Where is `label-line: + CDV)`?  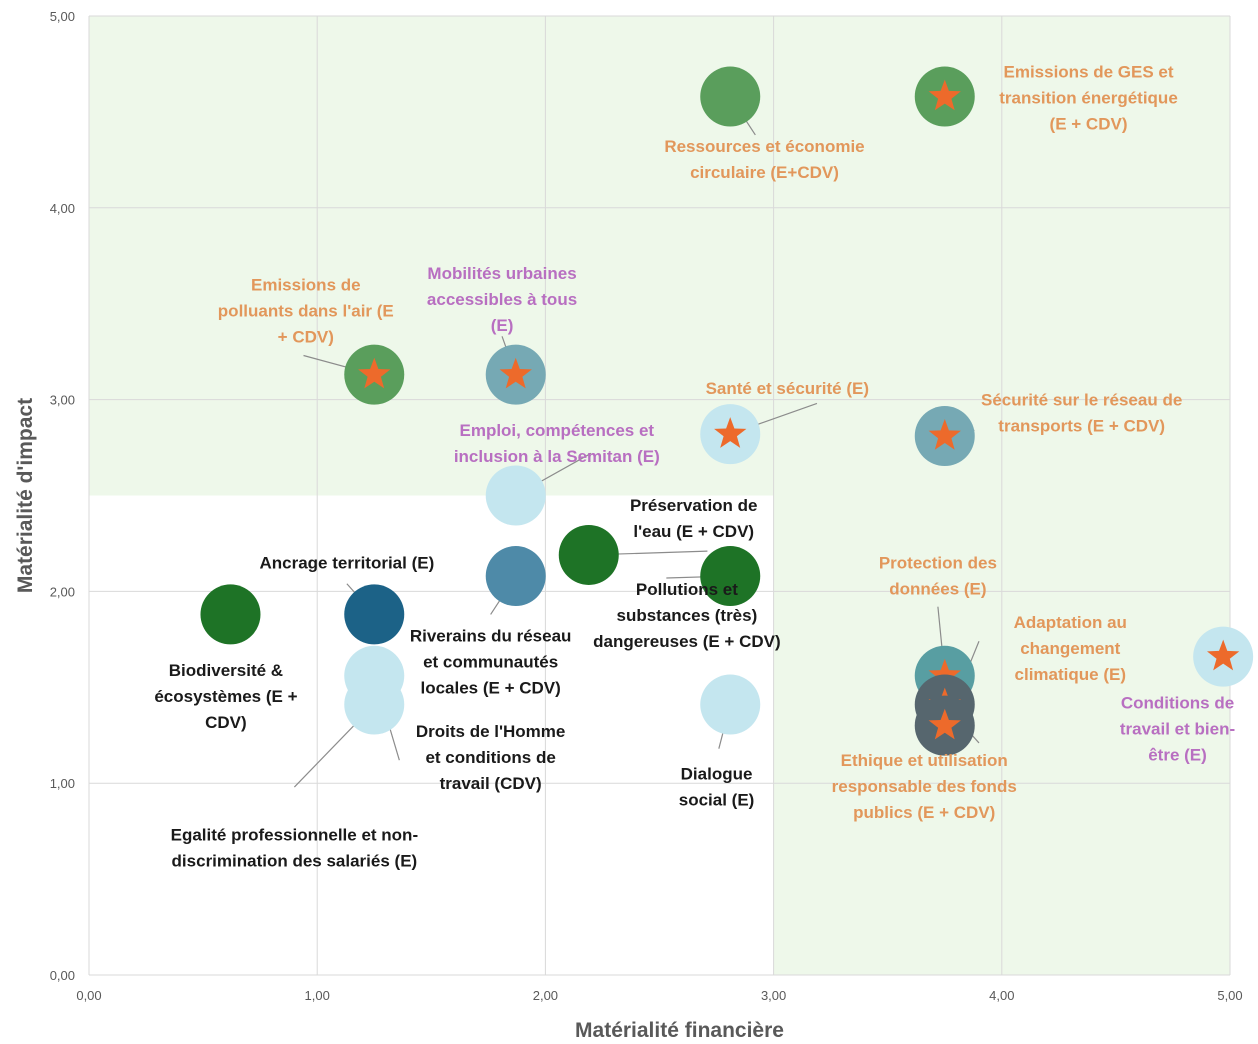
label-line: + CDV) is located at coordinates (306, 336).